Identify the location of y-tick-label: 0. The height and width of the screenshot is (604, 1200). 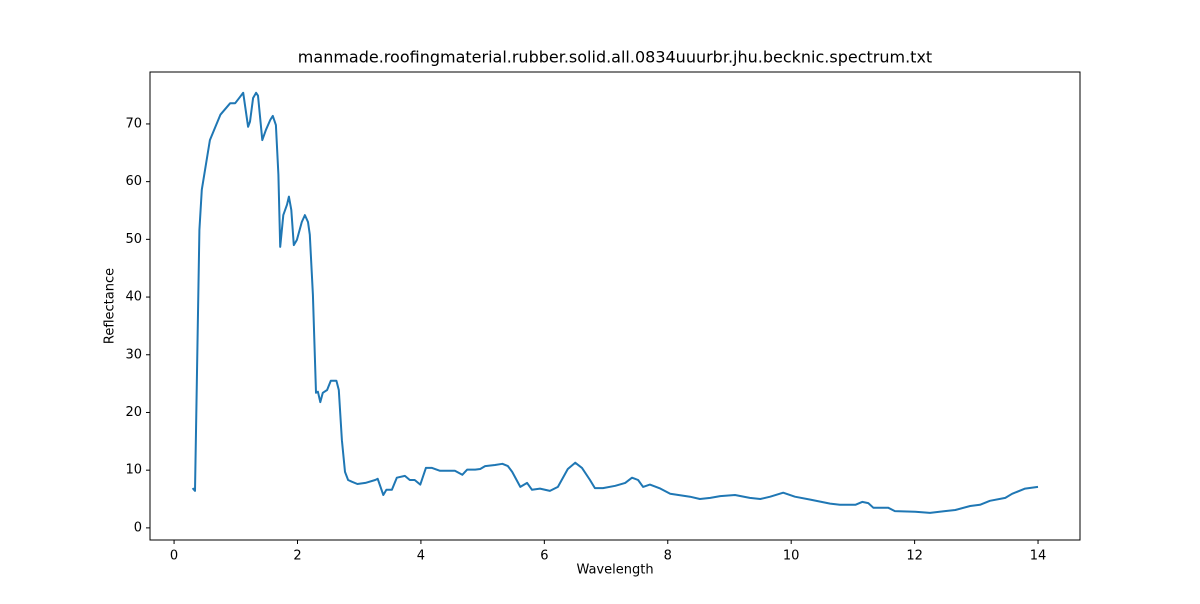
(138, 527).